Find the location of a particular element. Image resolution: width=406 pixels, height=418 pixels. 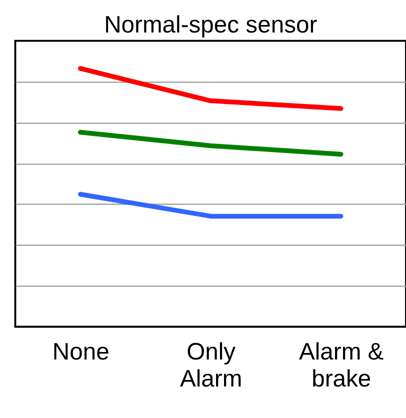

chart-title: Normal-spec sensor is located at coordinates (211, 24).